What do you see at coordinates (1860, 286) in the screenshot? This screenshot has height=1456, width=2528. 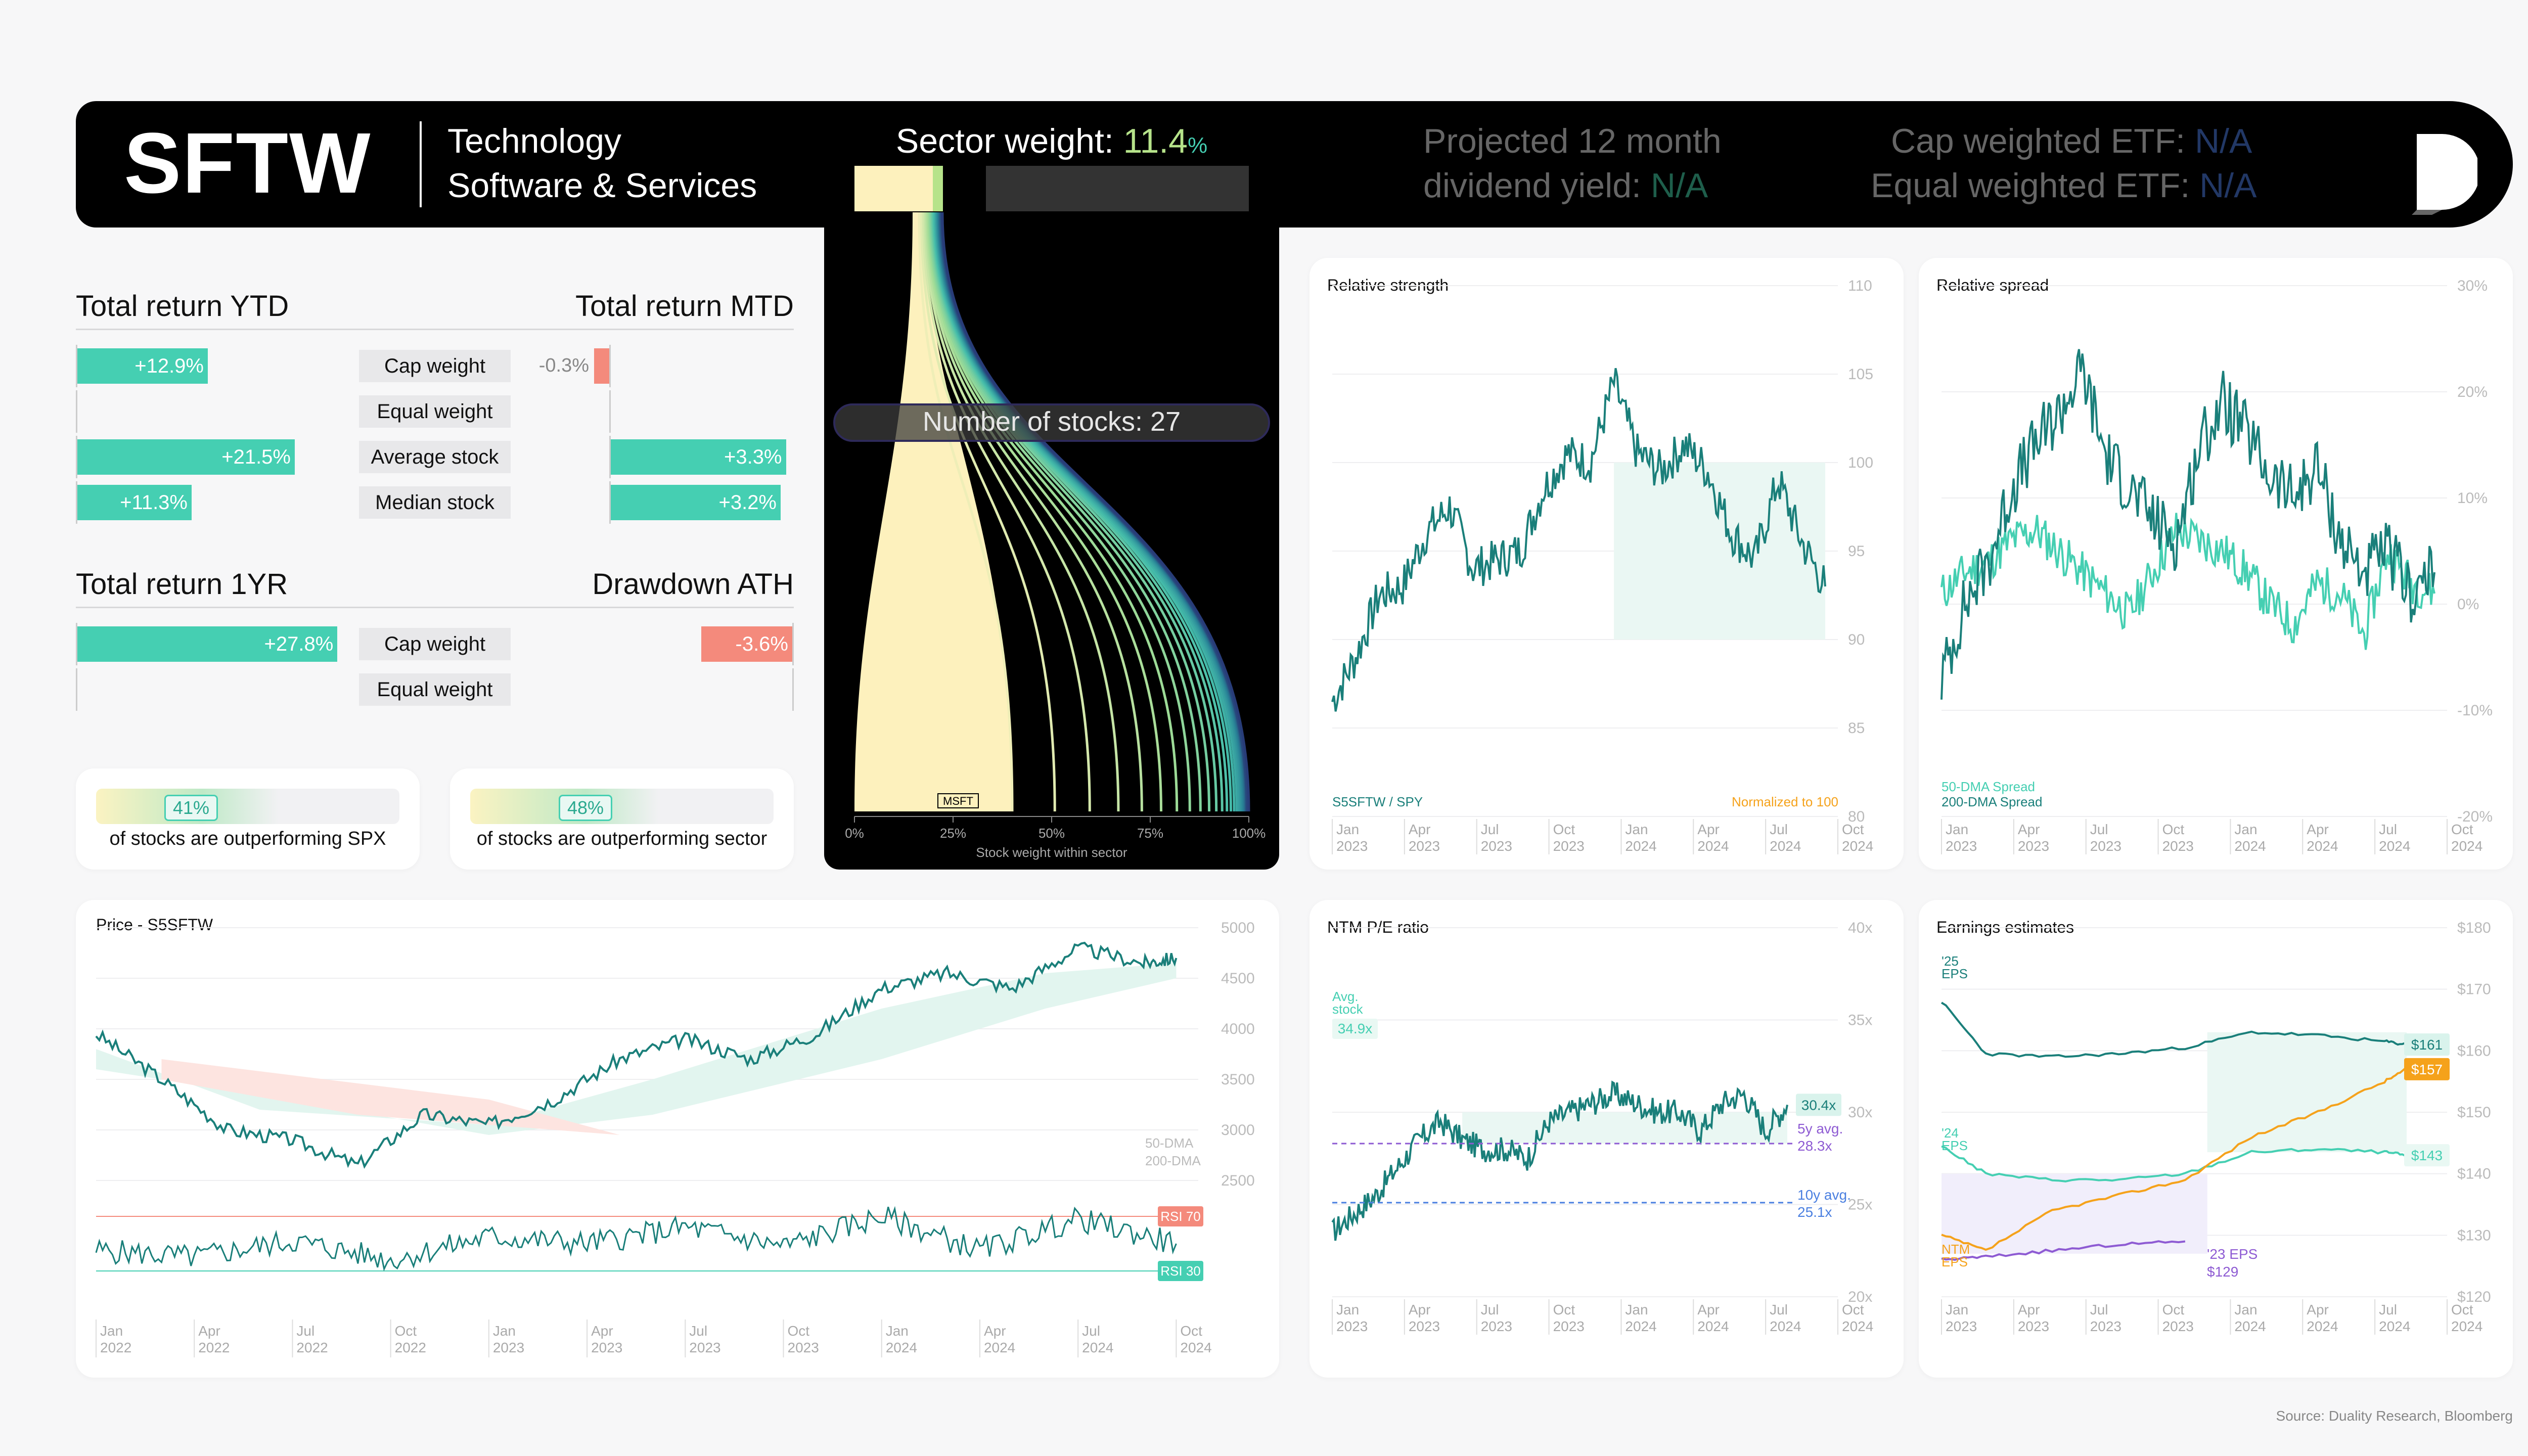 I see `y-tick-label: 110` at bounding box center [1860, 286].